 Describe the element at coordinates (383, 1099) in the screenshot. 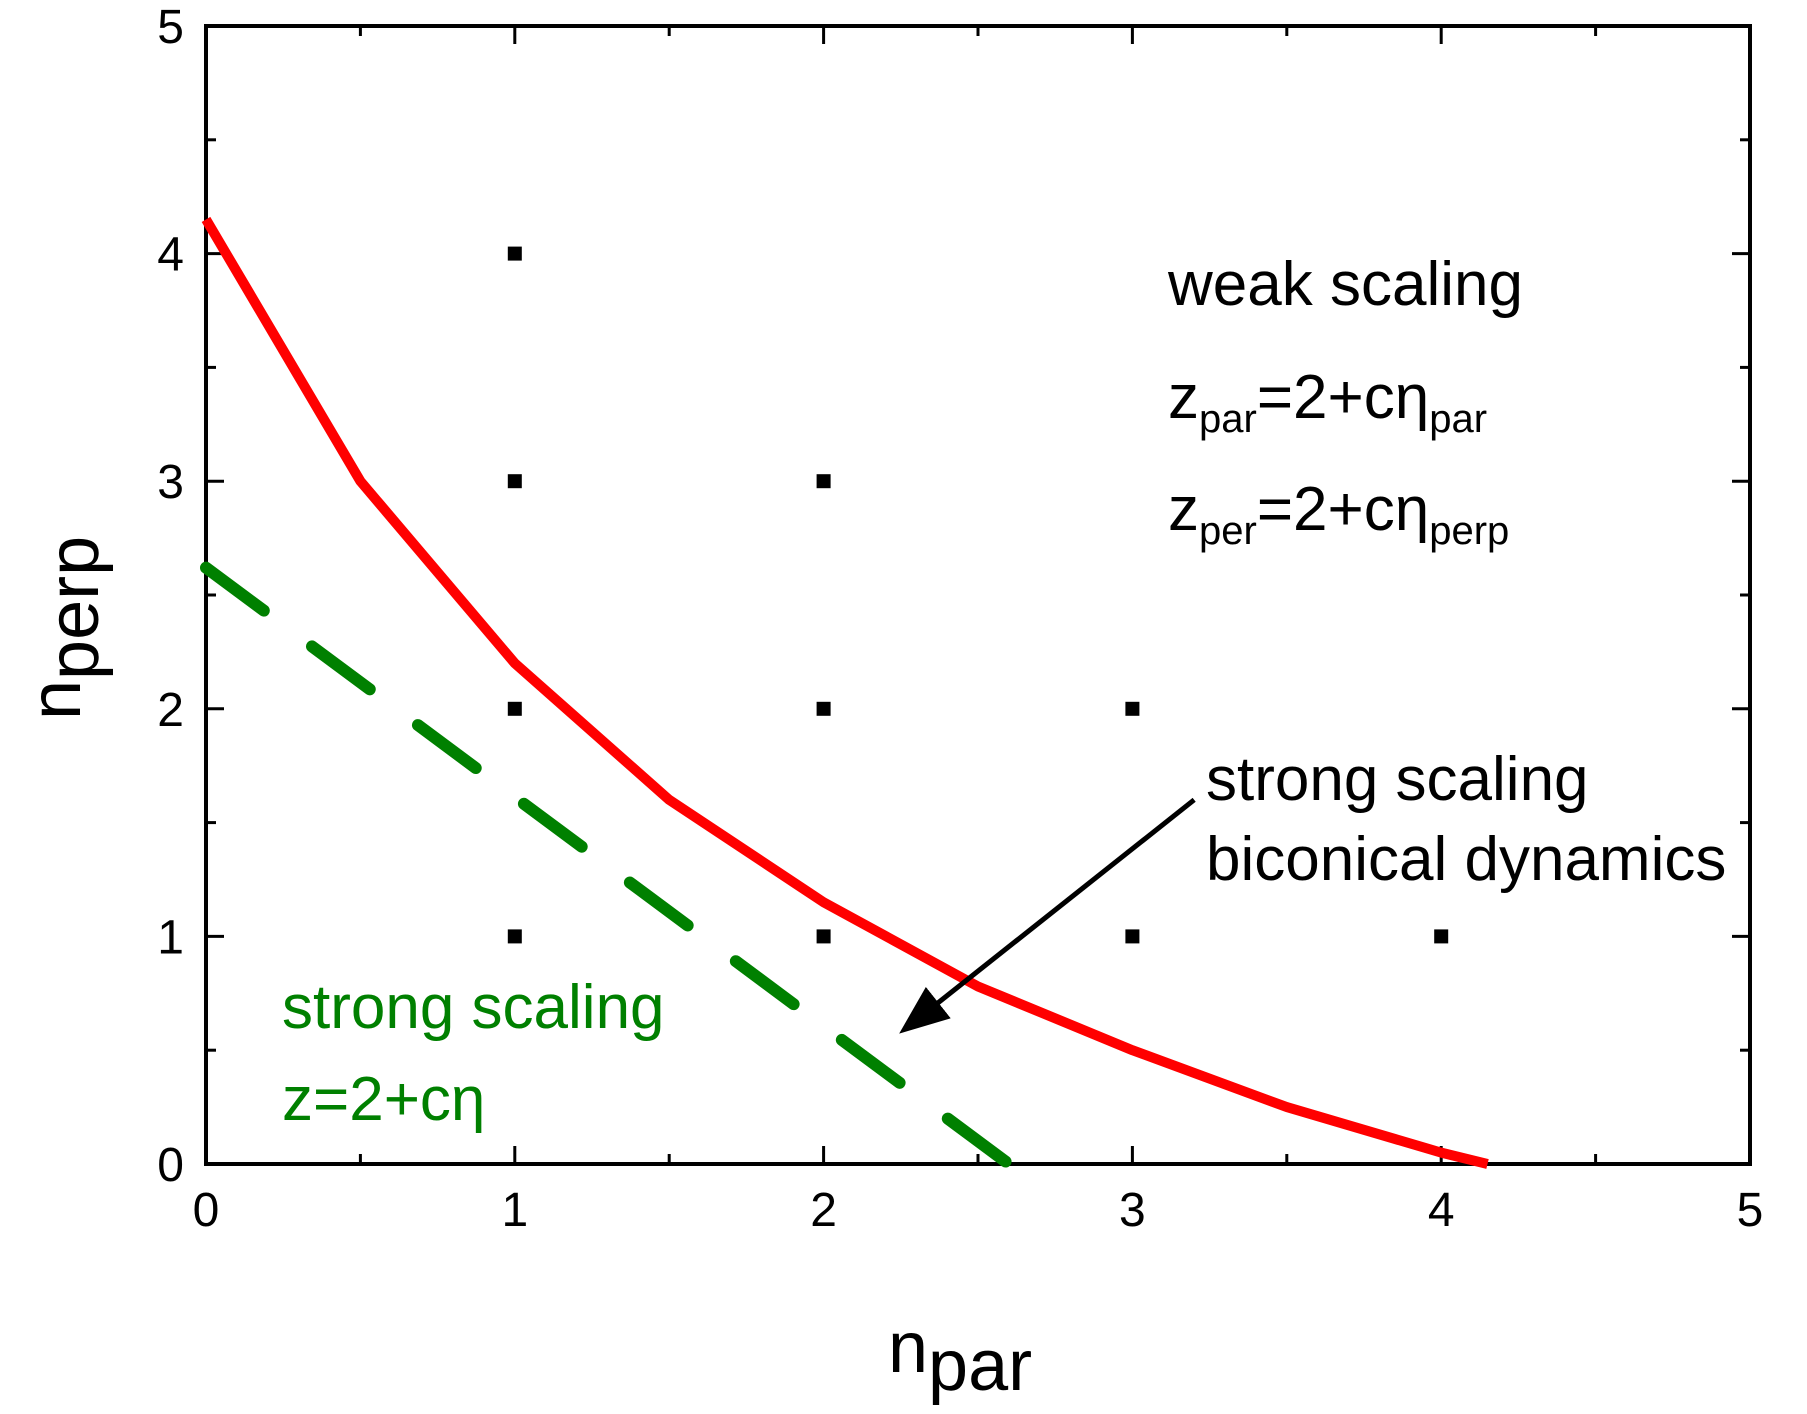

I see `annotation-green-line2: z=2+cη` at that location.